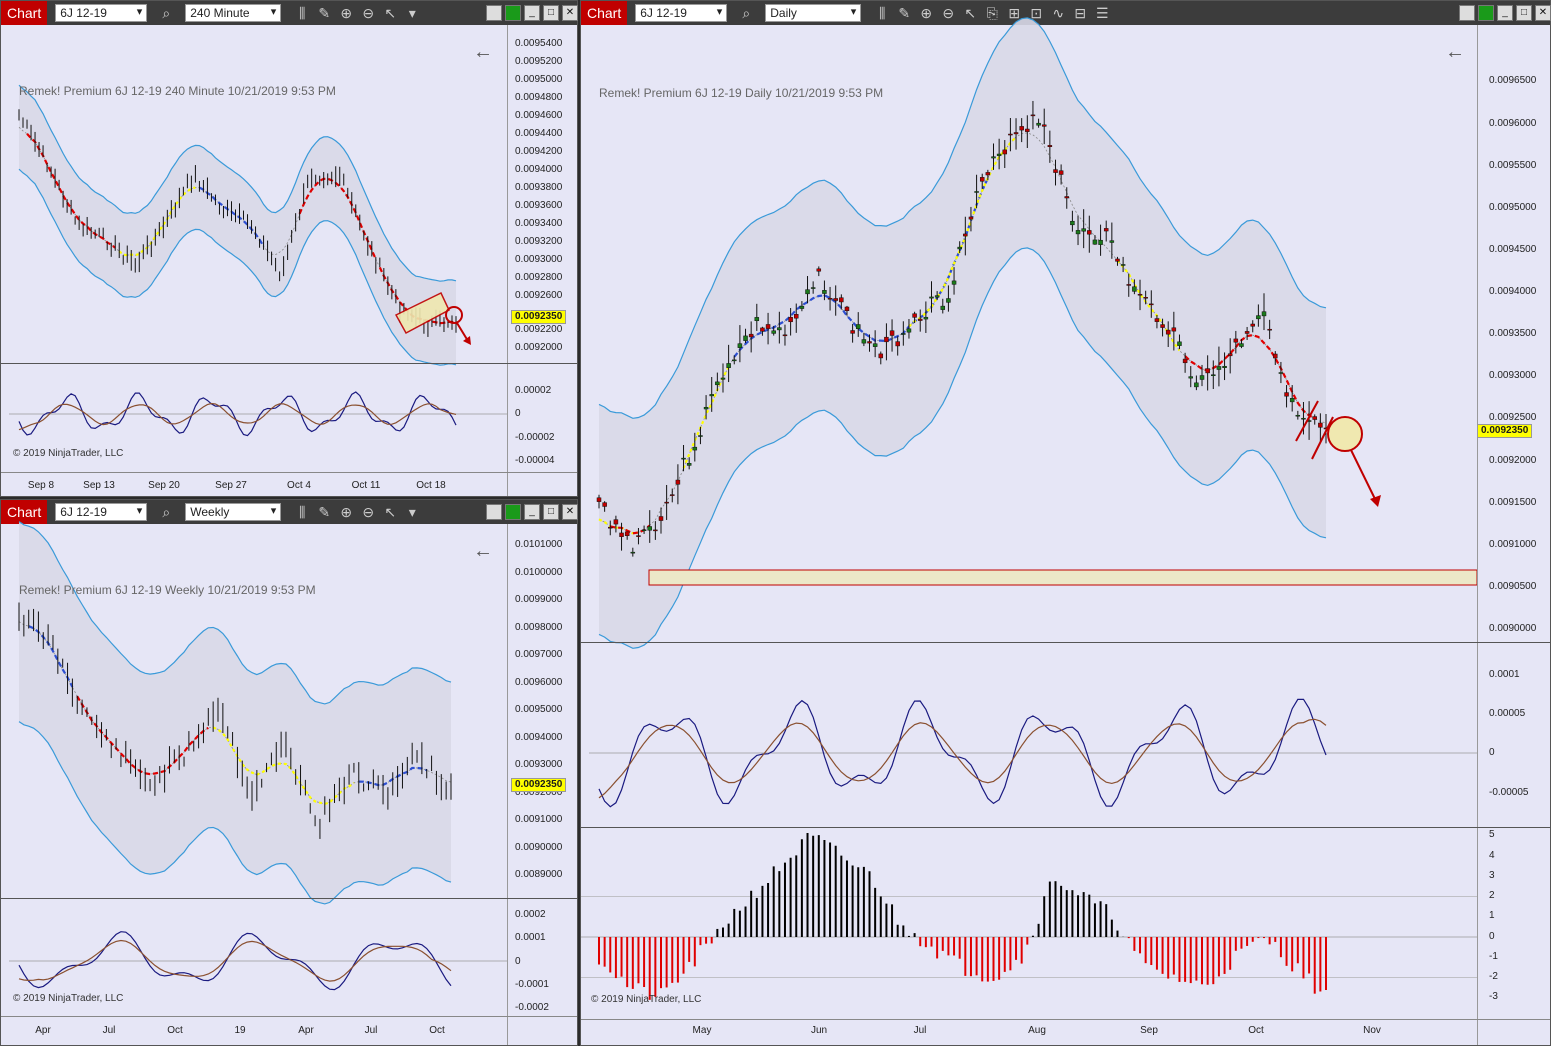  I want to click on axis-label: Sep 13, so click(99, 485).